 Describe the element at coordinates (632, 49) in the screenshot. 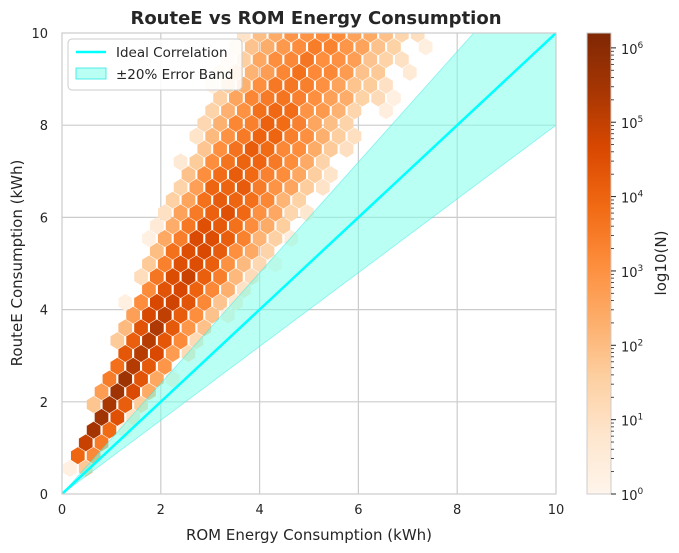

I see `colorbar-tick-label: 10⁶` at that location.